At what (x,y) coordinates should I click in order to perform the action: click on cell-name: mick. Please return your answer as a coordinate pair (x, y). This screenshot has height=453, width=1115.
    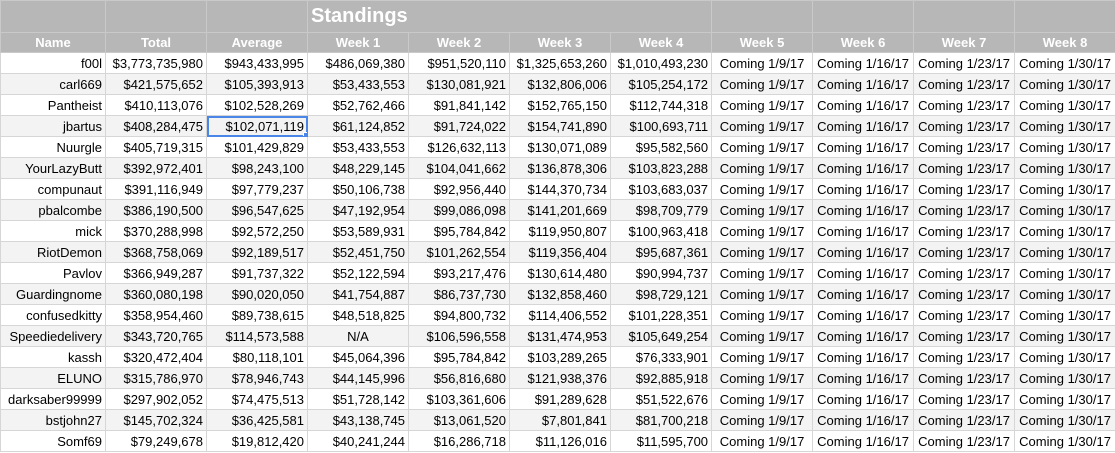
    Looking at the image, I should click on (53, 231).